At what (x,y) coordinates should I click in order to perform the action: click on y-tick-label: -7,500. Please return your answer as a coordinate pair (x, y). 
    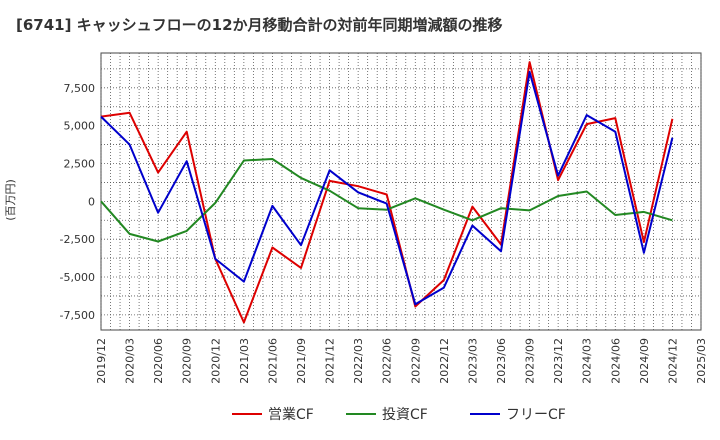
    Looking at the image, I should click on (77, 315).